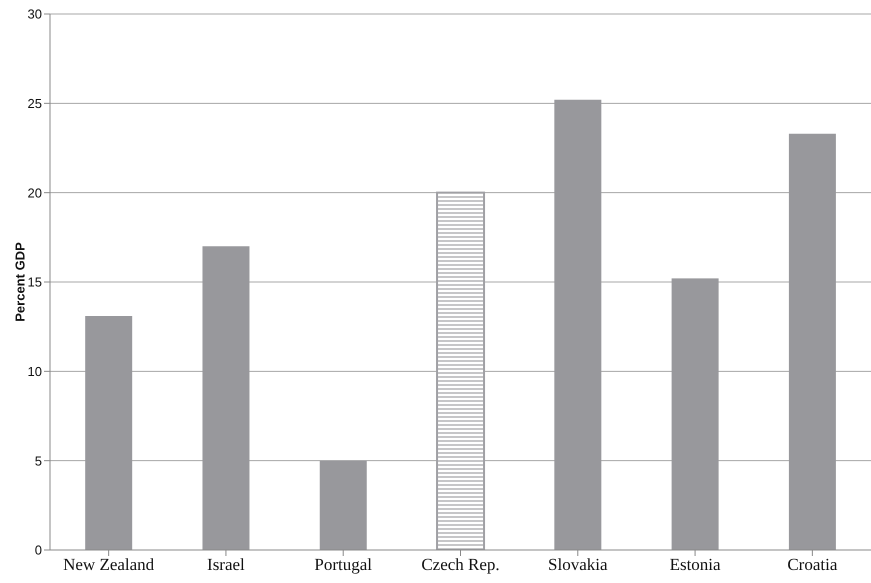  What do you see at coordinates (35, 282) in the screenshot?
I see `y-tick-label: 15` at bounding box center [35, 282].